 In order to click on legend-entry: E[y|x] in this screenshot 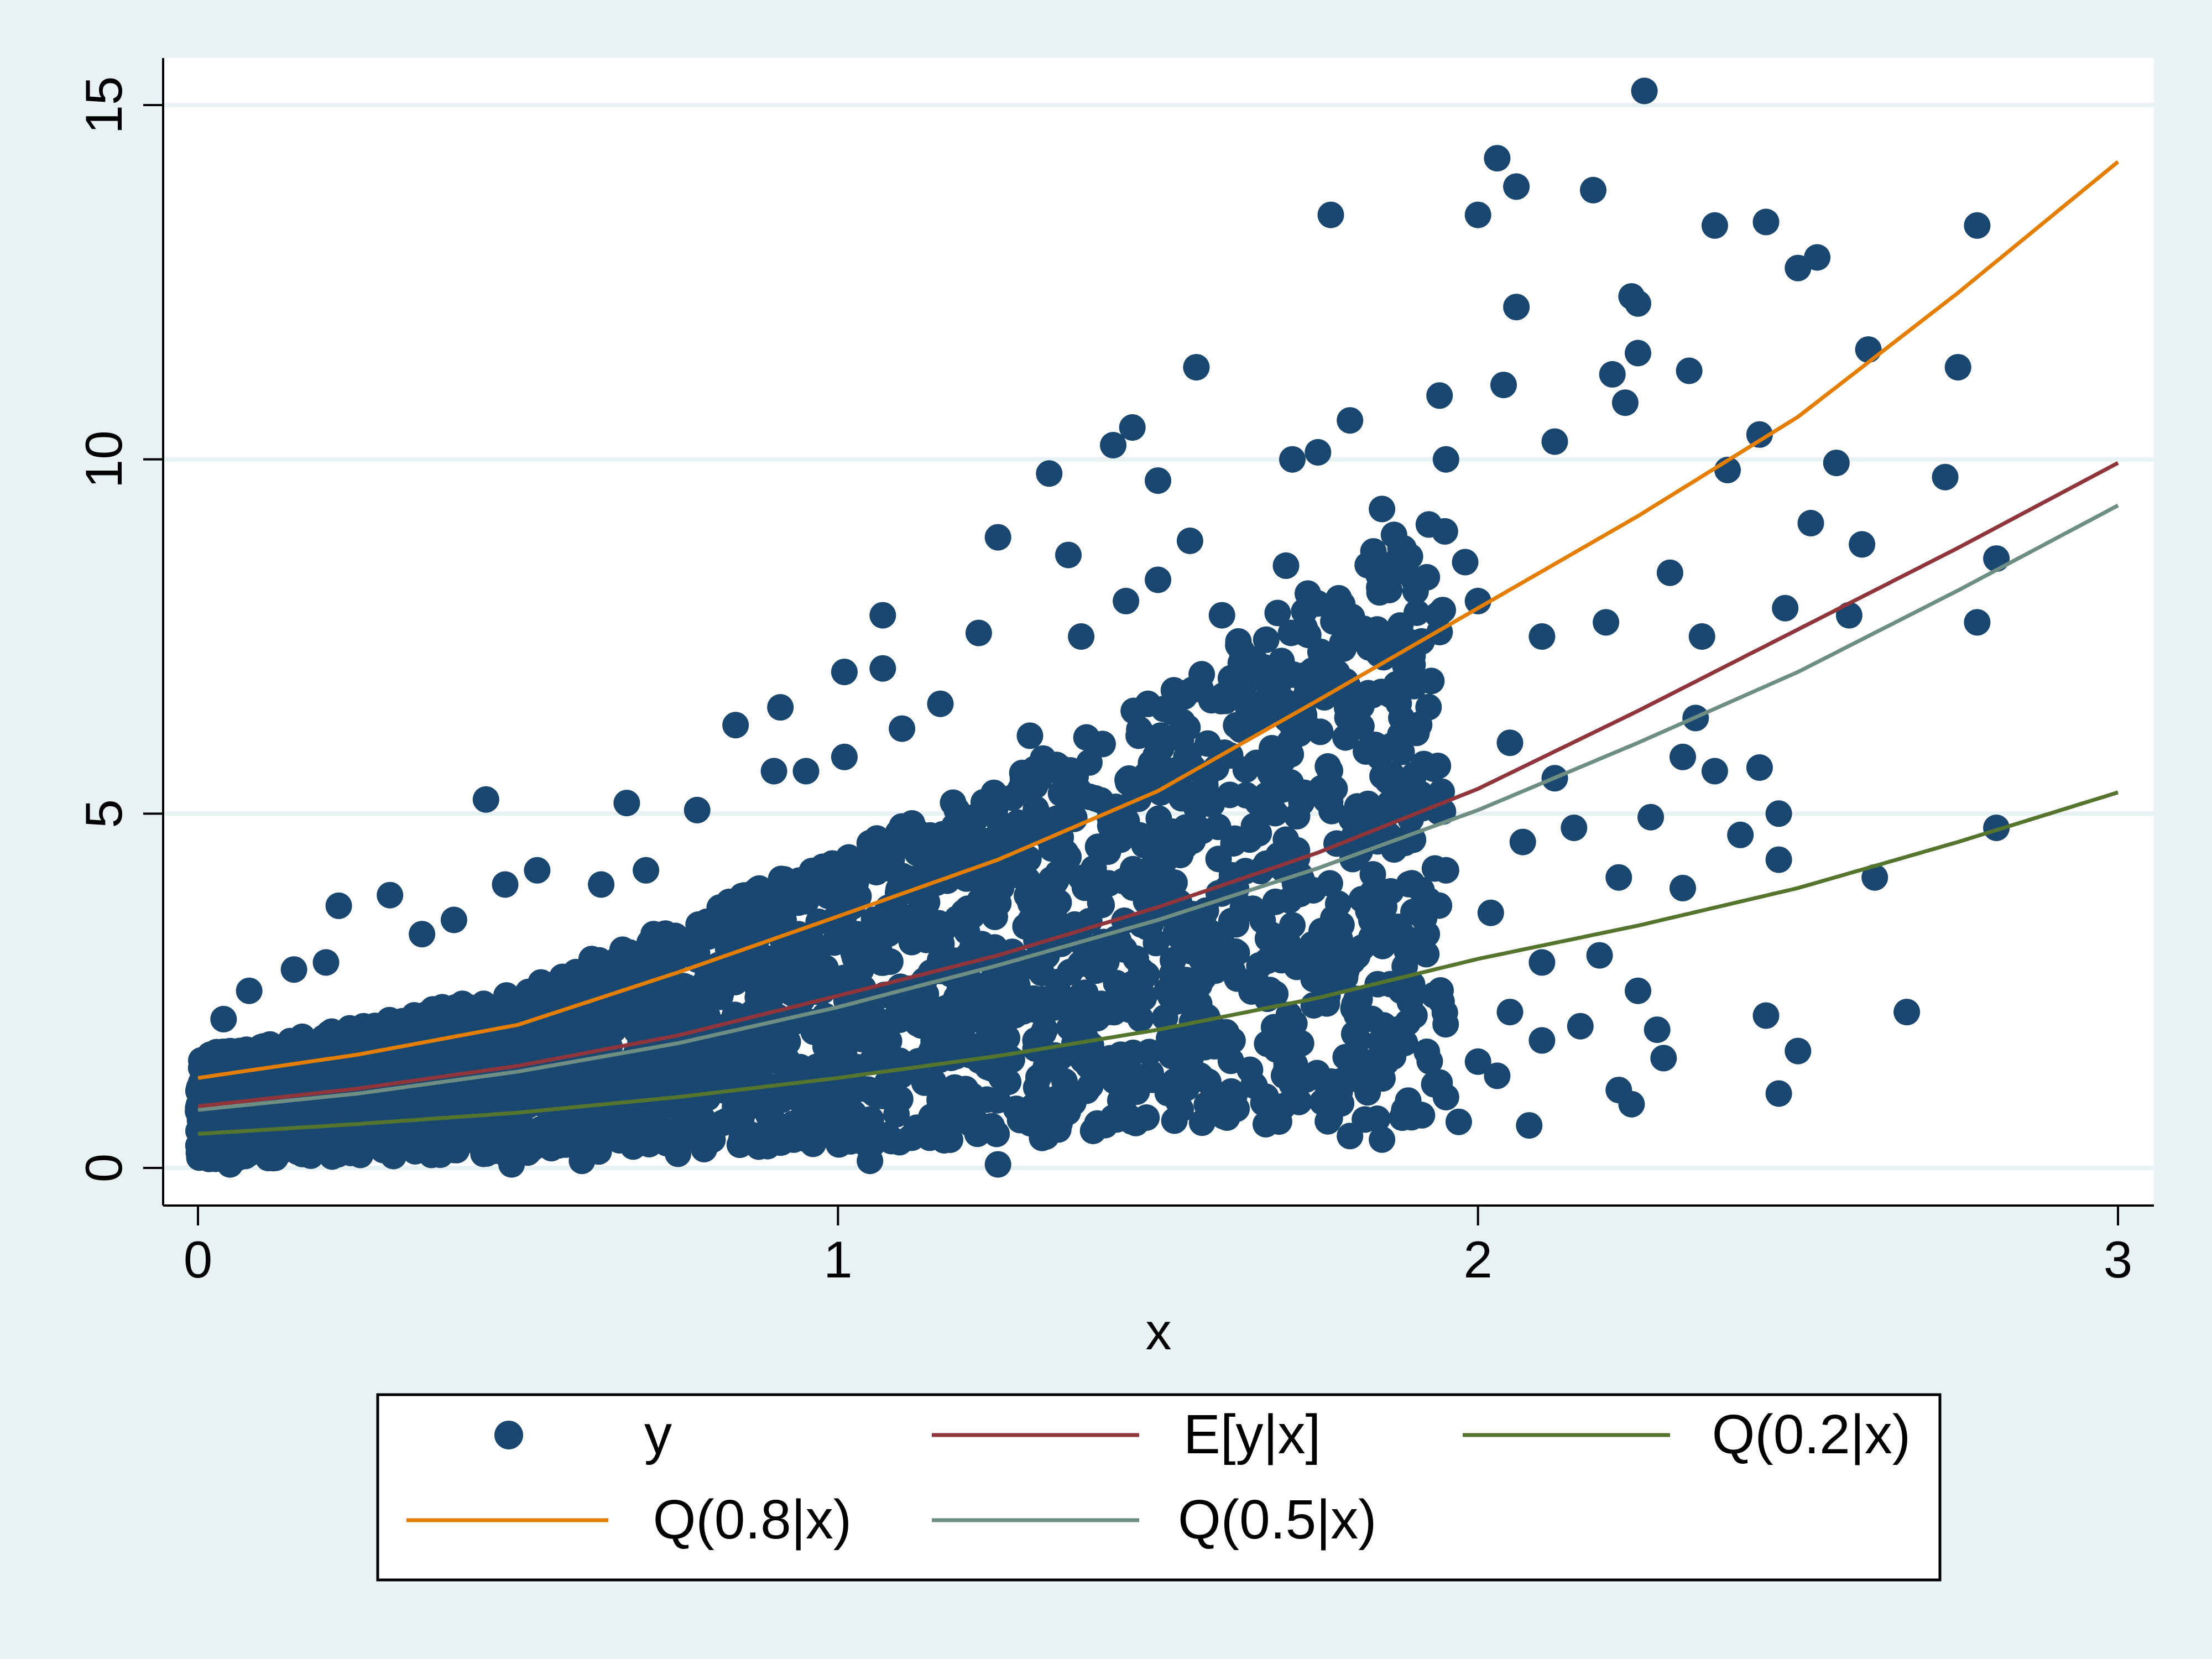, I will do `click(1127, 1434)`.